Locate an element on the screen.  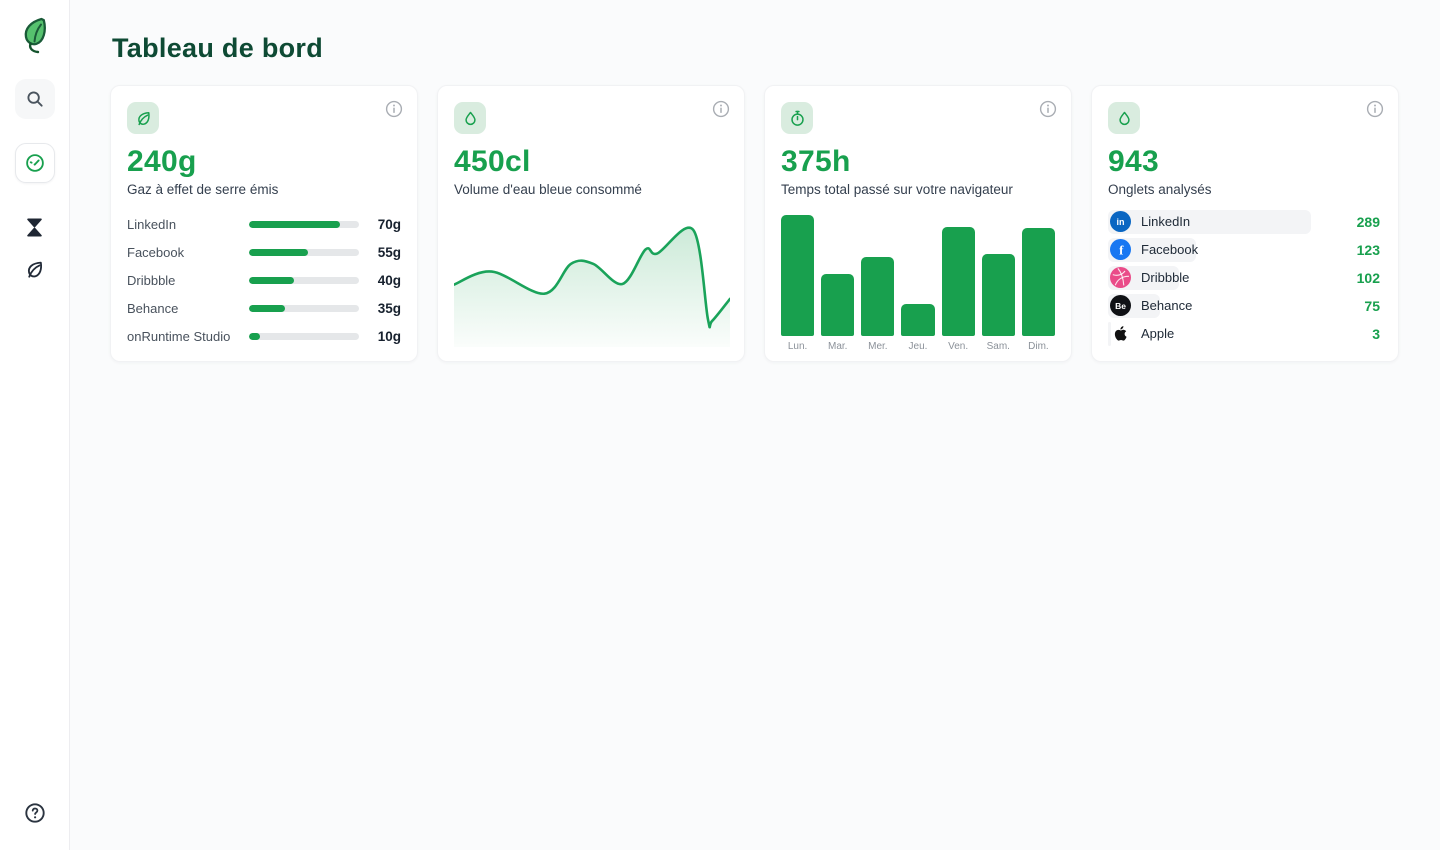
behance-icon: Be is located at coordinates (1120, 306).